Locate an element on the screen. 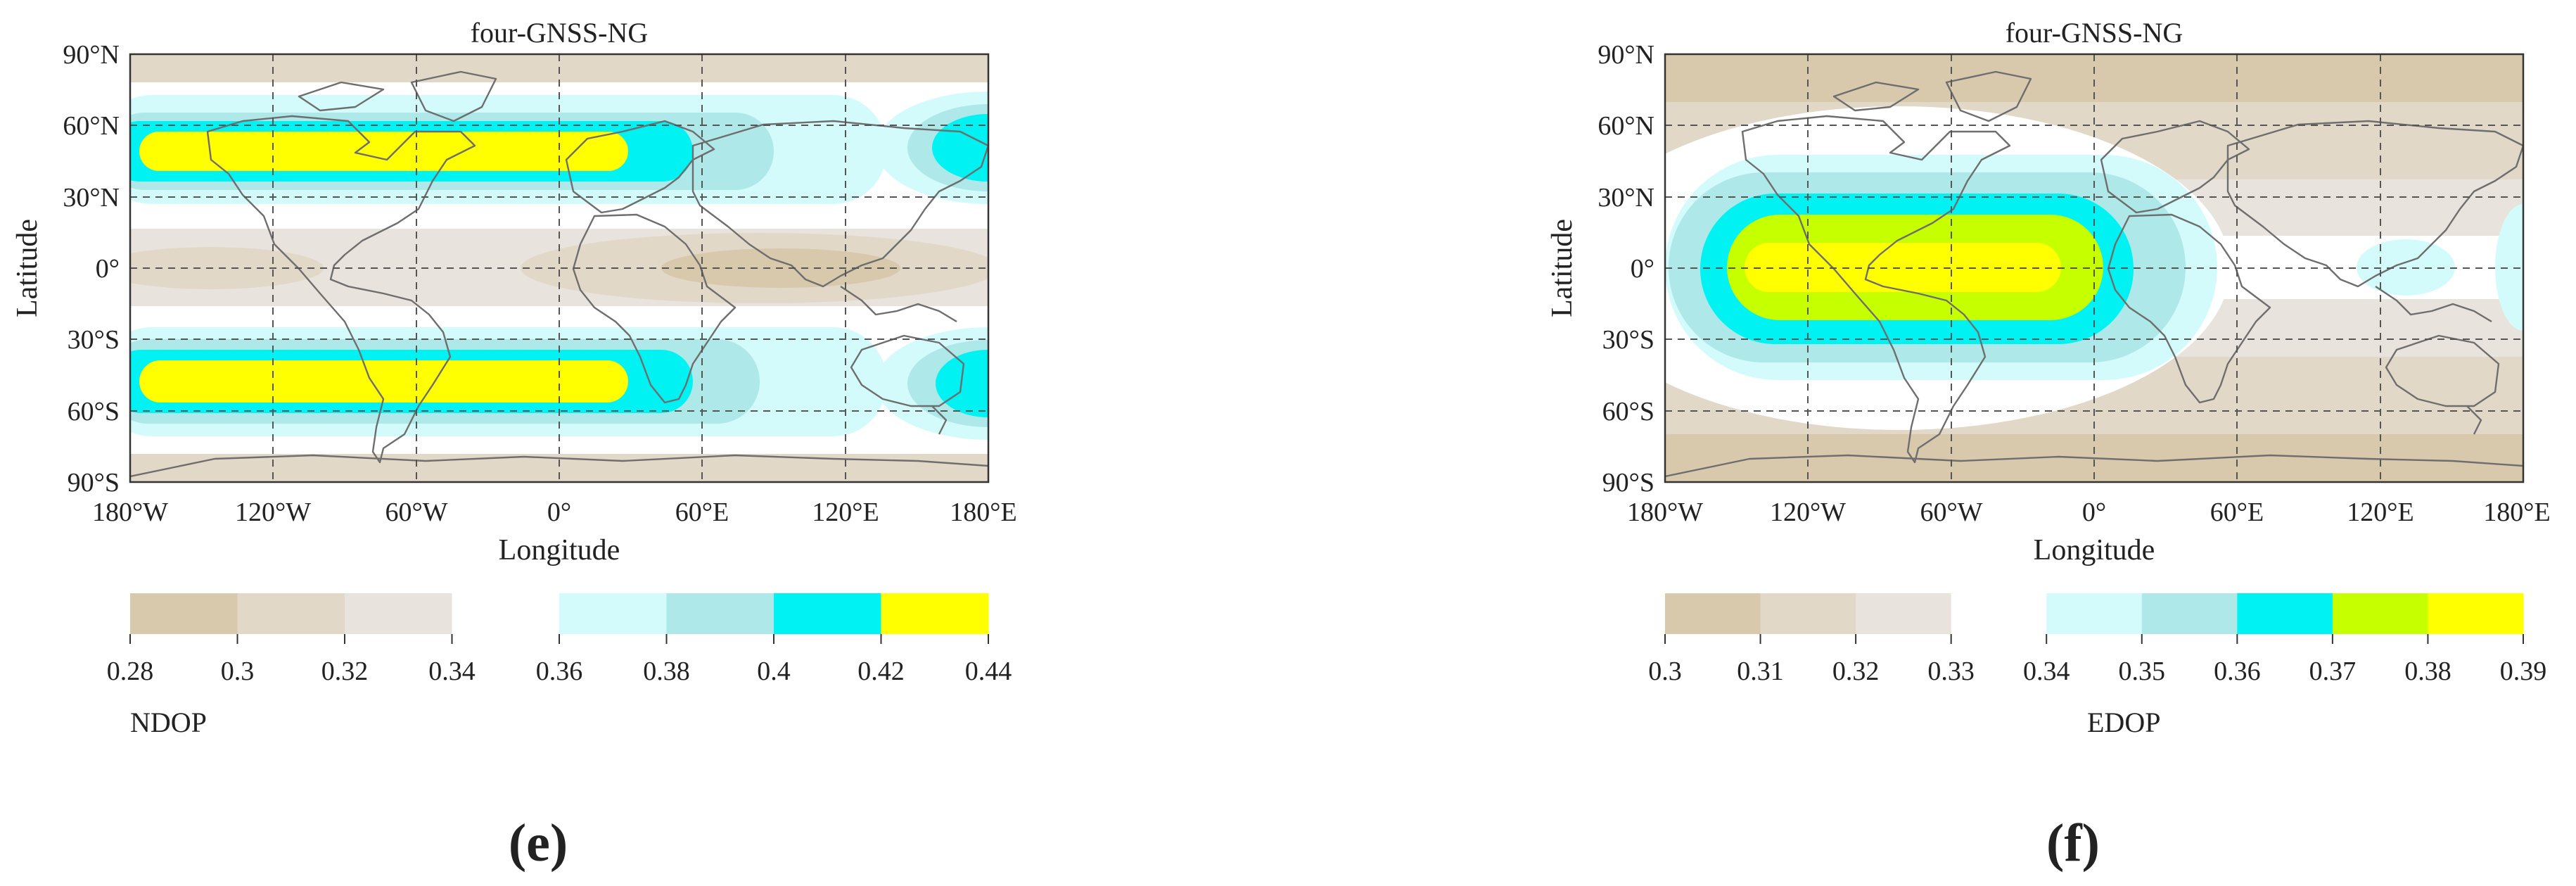 The width and height of the screenshot is (2576, 886). panel-e-y-tick: 90°N is located at coordinates (91, 55).